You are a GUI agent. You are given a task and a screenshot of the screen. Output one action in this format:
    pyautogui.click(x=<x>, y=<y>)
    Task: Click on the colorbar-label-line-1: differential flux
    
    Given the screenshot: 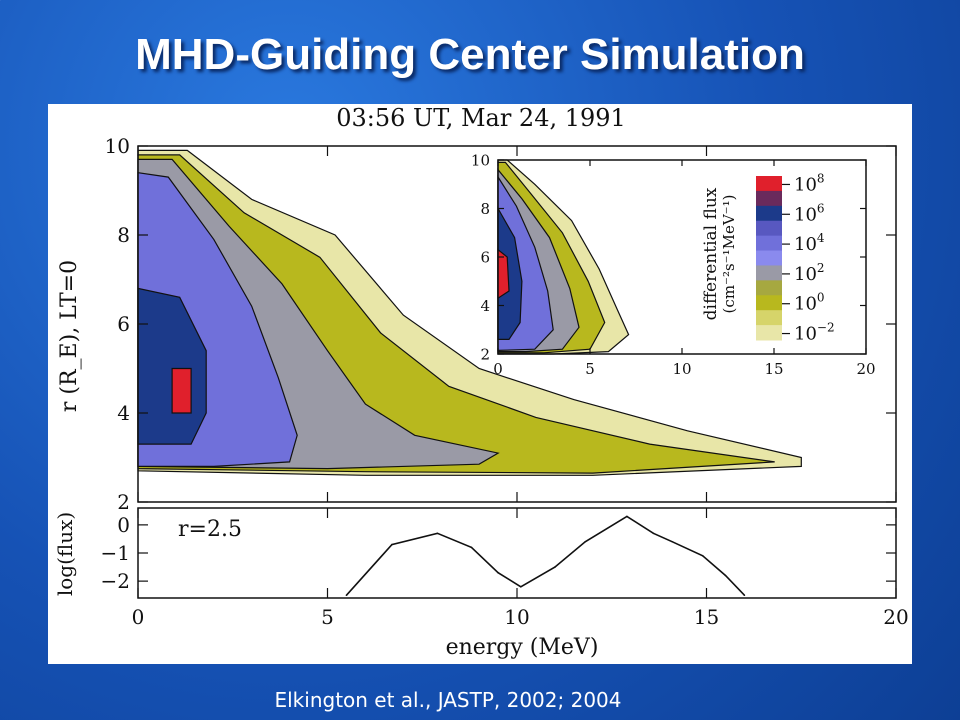 What is the action you would take?
    pyautogui.click(x=711, y=253)
    